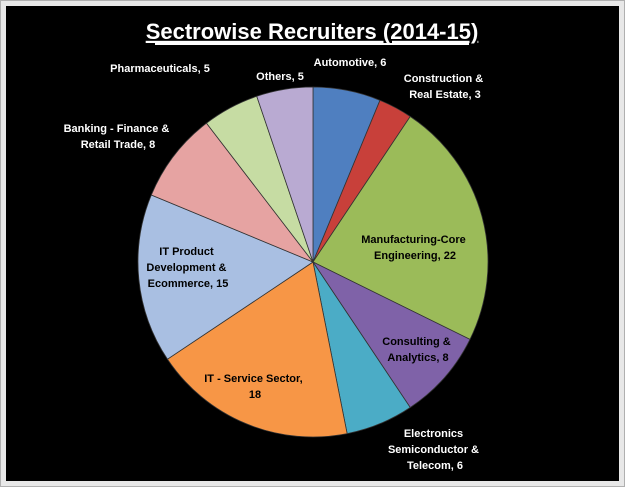 The height and width of the screenshot is (487, 625). What do you see at coordinates (418, 350) in the screenshot?
I see `data-label: Consulting & Analytics, 8` at bounding box center [418, 350].